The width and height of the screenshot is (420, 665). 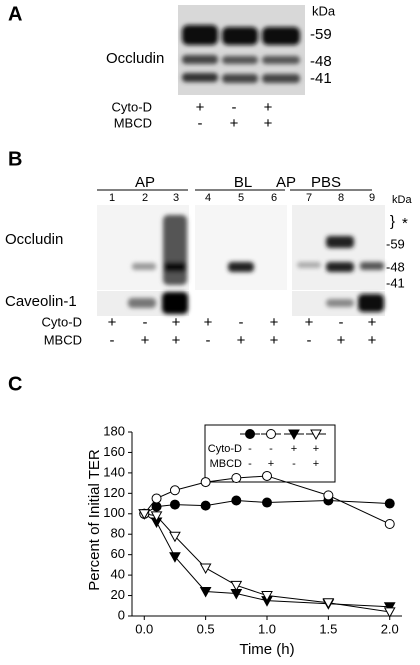 What do you see at coordinates (241, 198) in the screenshot?
I see `lane-number: 5` at bounding box center [241, 198].